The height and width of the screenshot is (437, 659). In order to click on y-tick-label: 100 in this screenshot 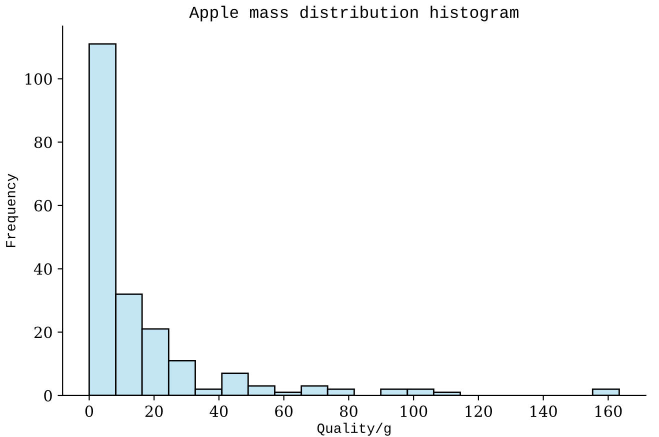, I will do `click(39, 79)`.